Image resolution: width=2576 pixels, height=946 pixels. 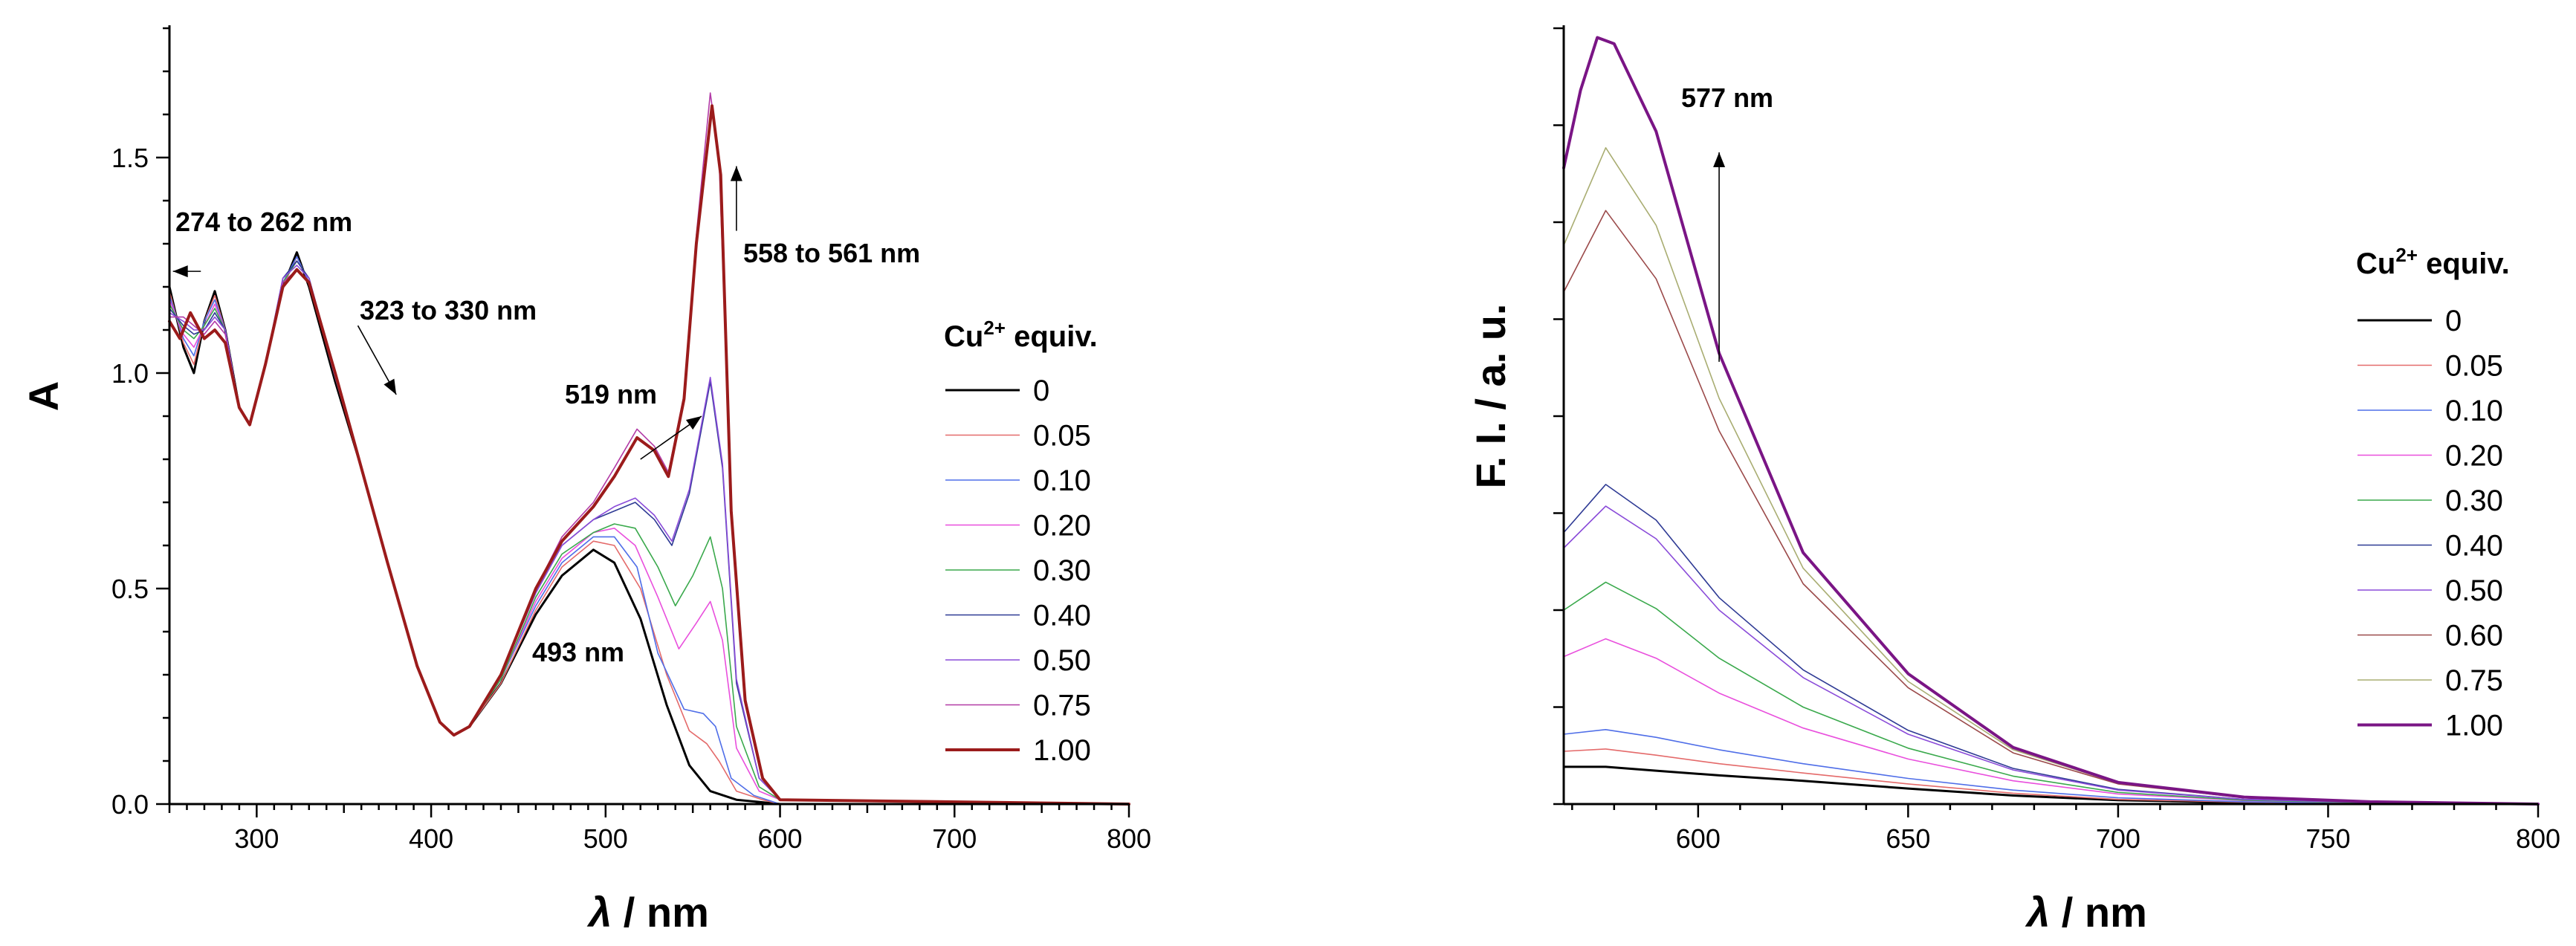 I want to click on annotation-558-561: 558 to 561 nm, so click(x=832, y=253).